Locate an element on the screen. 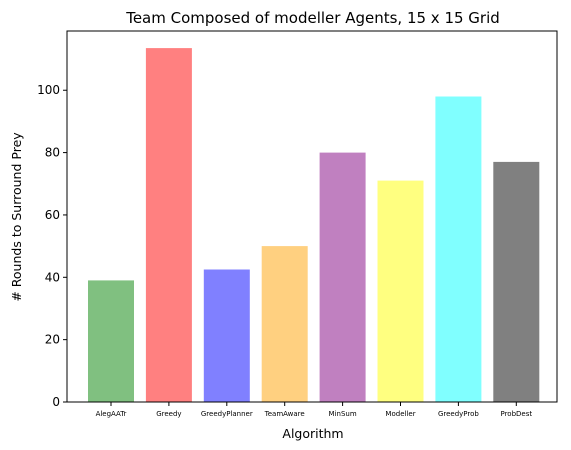  y-tick-label: 80 is located at coordinates (52, 153).